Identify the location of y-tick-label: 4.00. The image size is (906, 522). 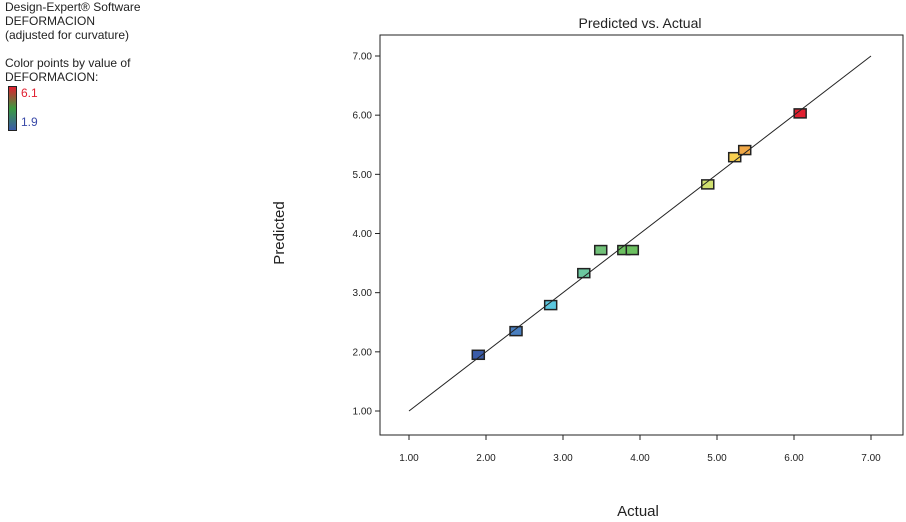
(363, 234).